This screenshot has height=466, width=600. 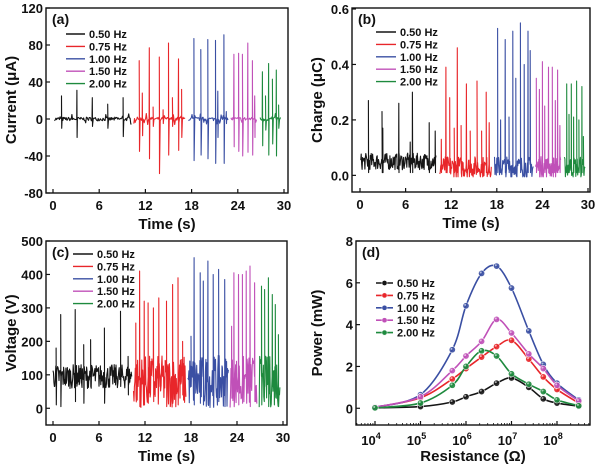 What do you see at coordinates (507, 439) in the screenshot?
I see `x-tick-label: 10⁷` at bounding box center [507, 439].